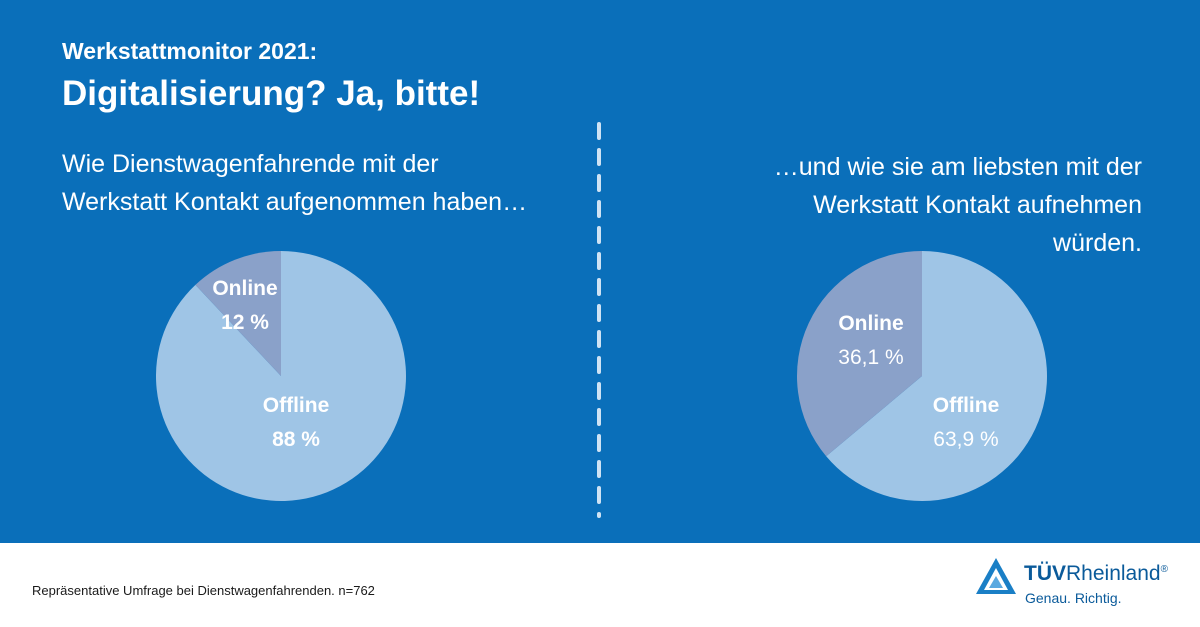 Image resolution: width=1200 pixels, height=627 pixels. I want to click on right-question-line-1: …und wie sie am liebsten mit der, so click(957, 167).